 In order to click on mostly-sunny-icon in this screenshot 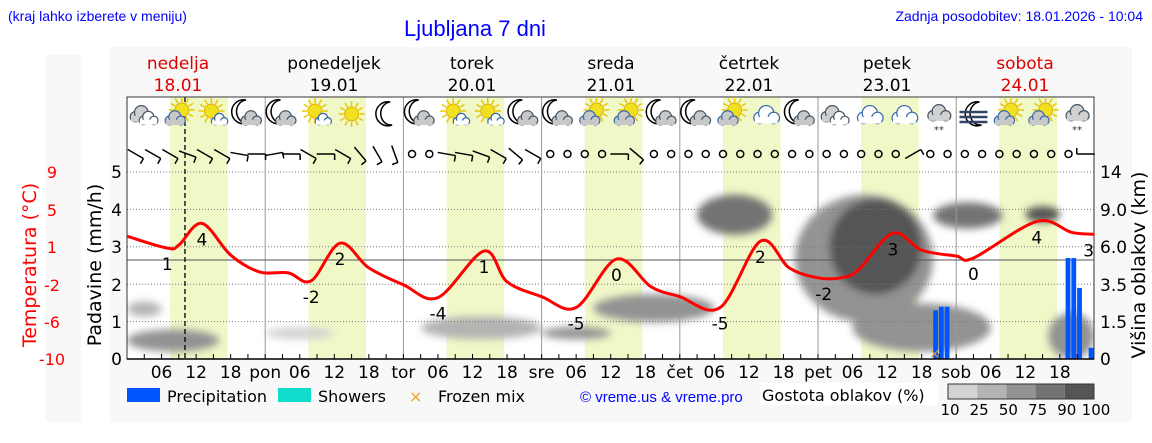, I will do `click(455, 112)`.